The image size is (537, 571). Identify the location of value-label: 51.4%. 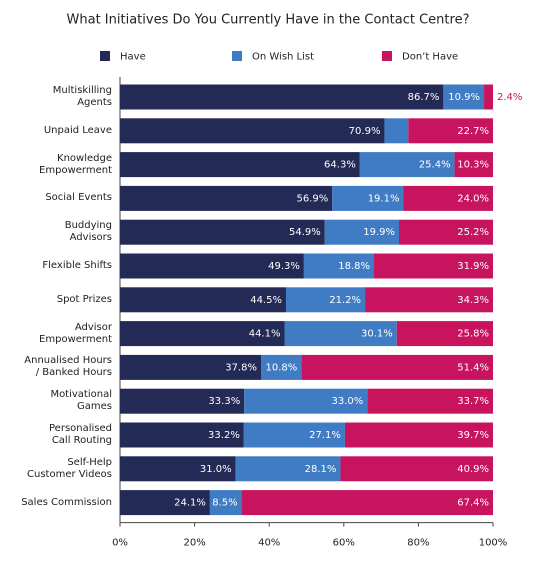
(473, 367).